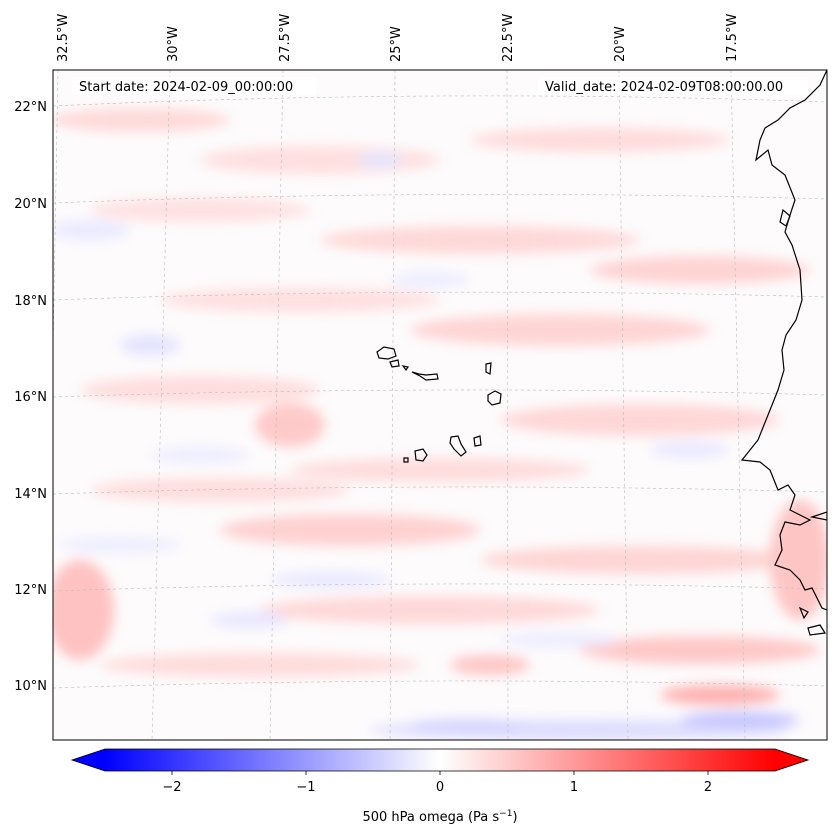 This screenshot has width=837, height=839. What do you see at coordinates (783, 340) in the screenshot?
I see `africa-coast` at bounding box center [783, 340].